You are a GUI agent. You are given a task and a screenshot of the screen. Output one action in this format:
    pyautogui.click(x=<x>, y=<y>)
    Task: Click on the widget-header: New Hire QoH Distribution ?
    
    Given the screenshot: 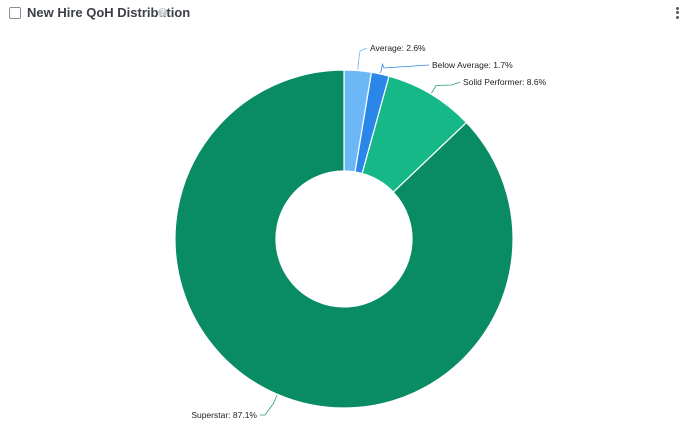 What is the action you would take?
    pyautogui.click(x=344, y=14)
    